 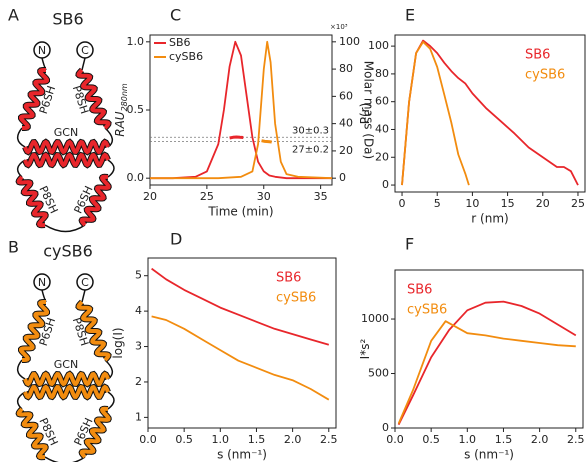 I want to click on segment-label: GCN, so click(x=66, y=132).